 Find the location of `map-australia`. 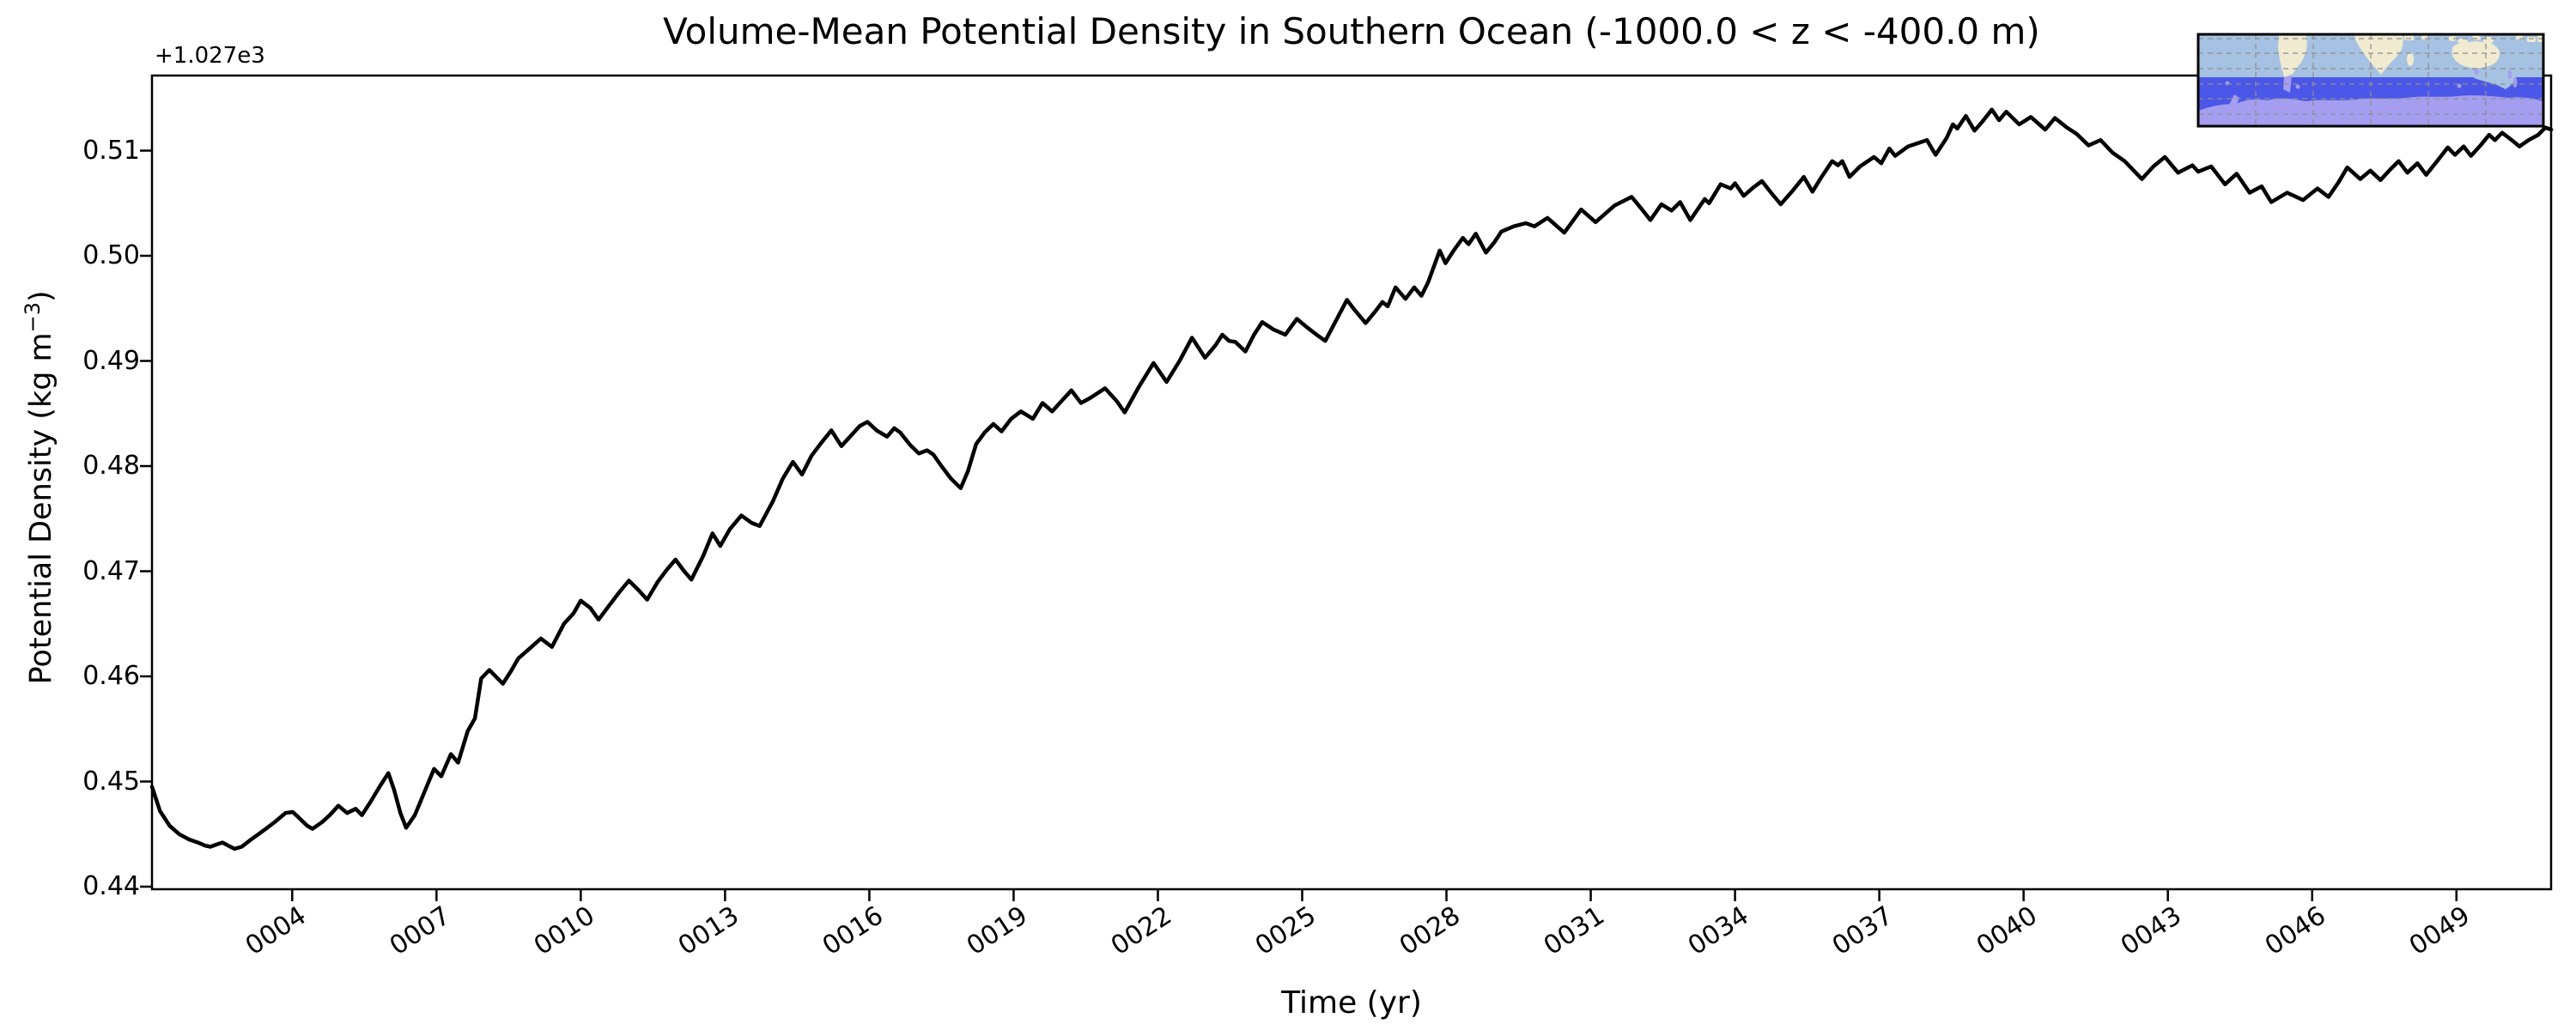

map-australia is located at coordinates (2475, 55).